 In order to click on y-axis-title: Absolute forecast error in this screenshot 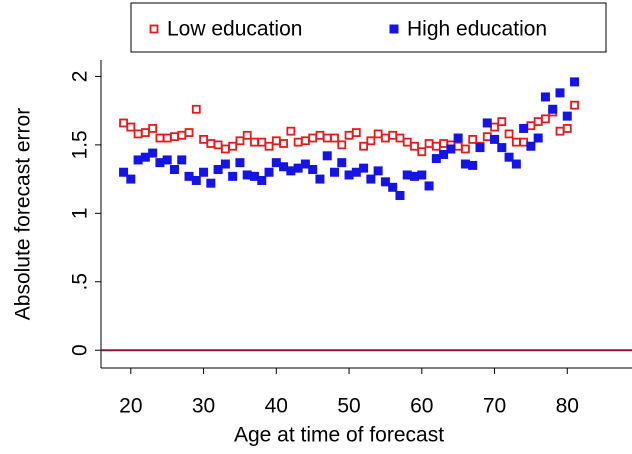, I will do `click(23, 214)`.